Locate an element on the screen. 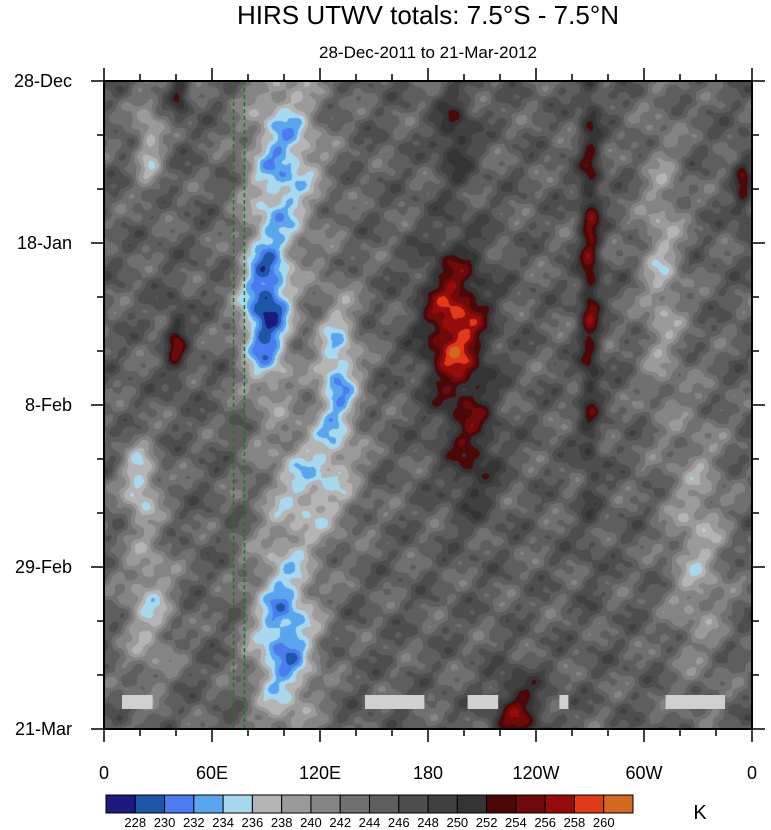 Image resolution: width=771 pixels, height=830 pixels. x-tick-label: 60W is located at coordinates (643, 773).